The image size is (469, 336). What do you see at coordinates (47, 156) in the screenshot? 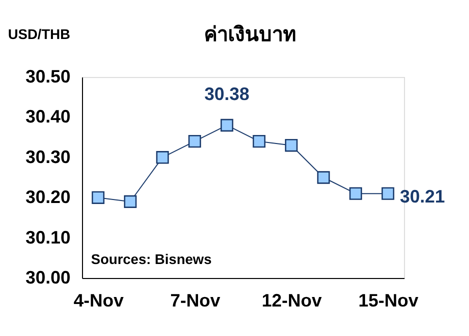
I see `y-tick-label: 30.30` at bounding box center [47, 156].